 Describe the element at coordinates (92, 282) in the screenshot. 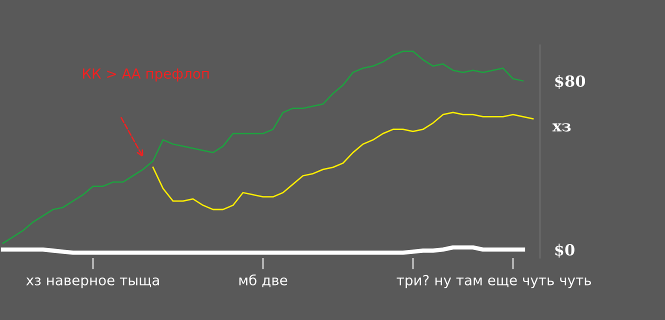

I see `x-tick-label: хз наверное тыща` at that location.